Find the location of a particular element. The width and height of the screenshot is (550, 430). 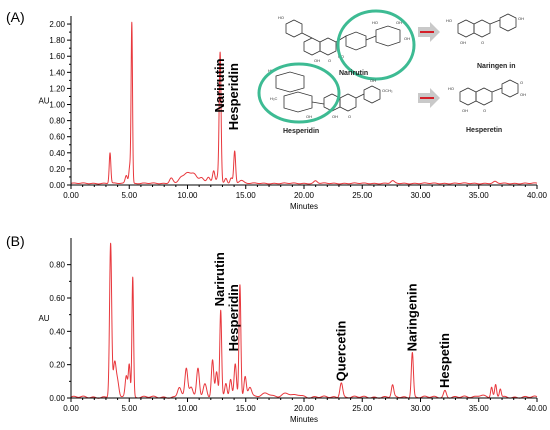

y-tick-label: 1.40 is located at coordinates (57, 72).